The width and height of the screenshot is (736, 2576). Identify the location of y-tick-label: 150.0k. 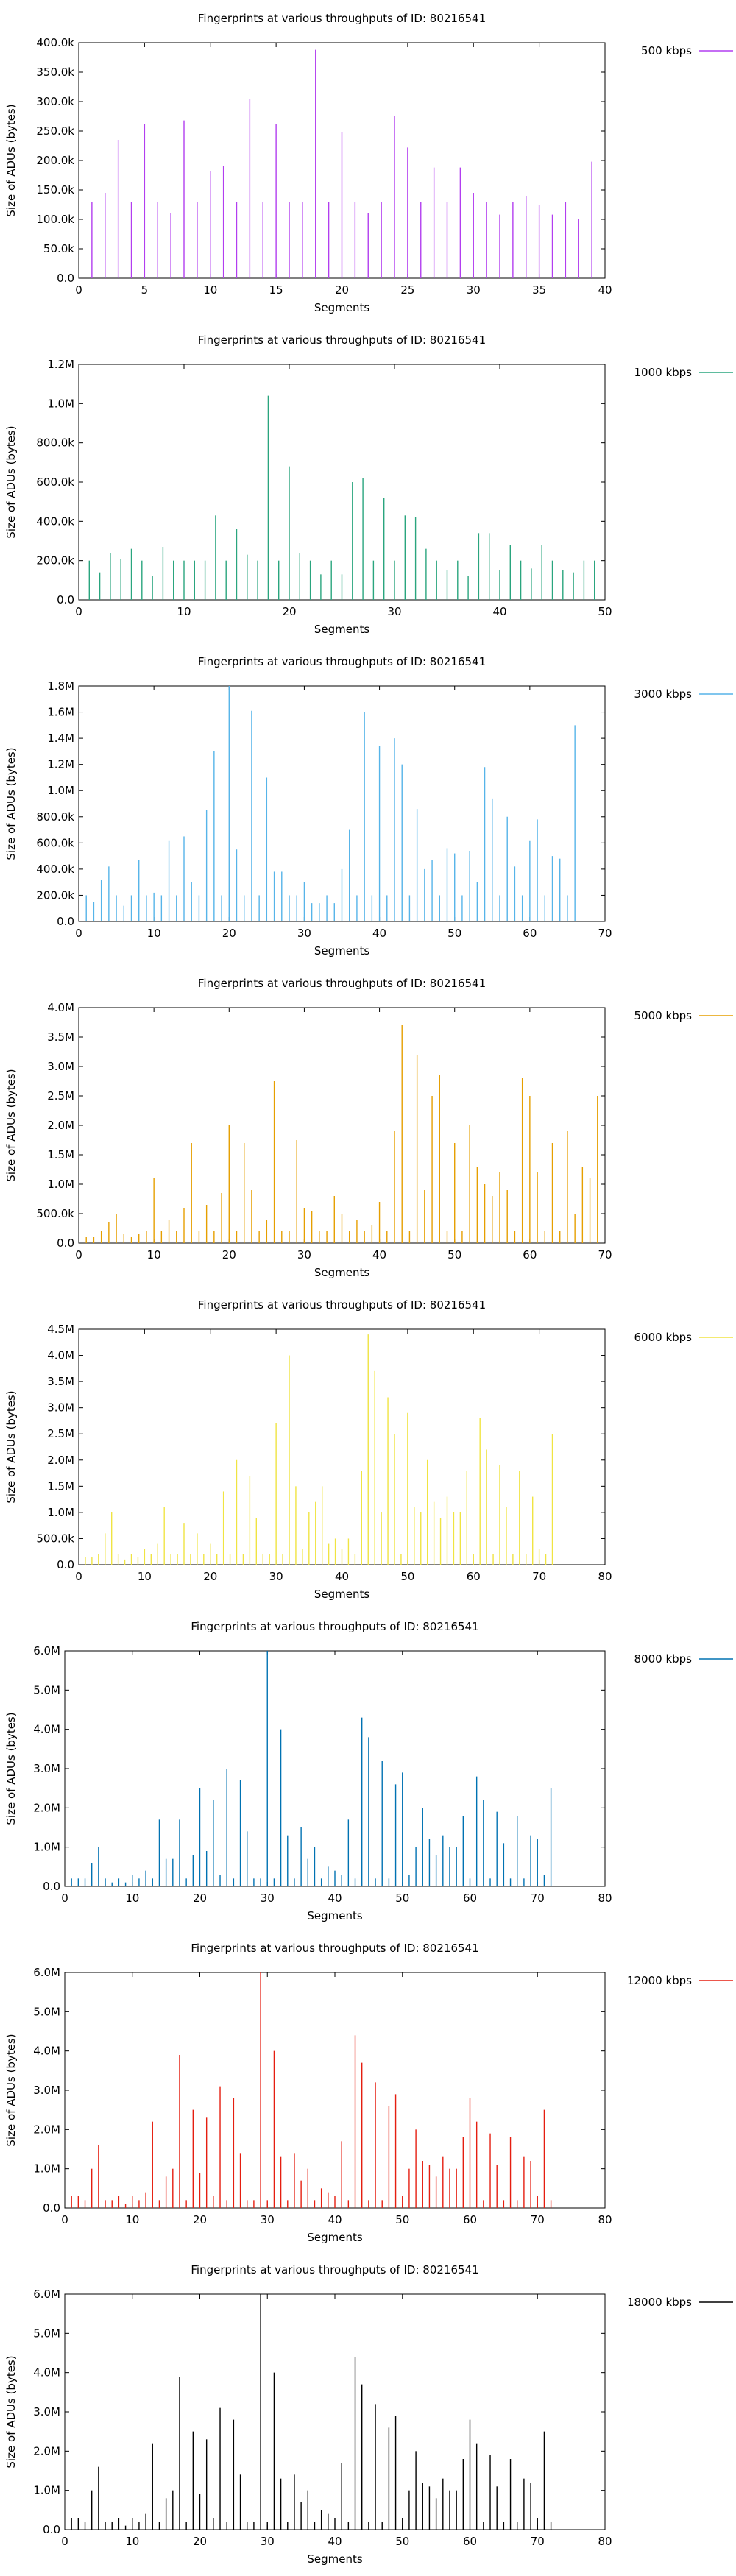
(55, 190).